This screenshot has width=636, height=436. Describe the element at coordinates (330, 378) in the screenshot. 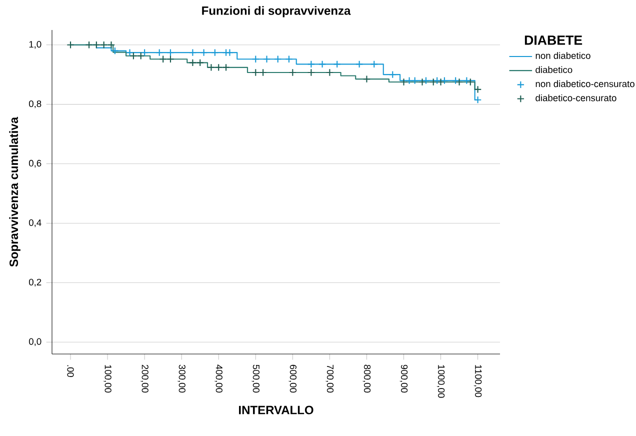

I see `x-tick-label: 700,00` at that location.